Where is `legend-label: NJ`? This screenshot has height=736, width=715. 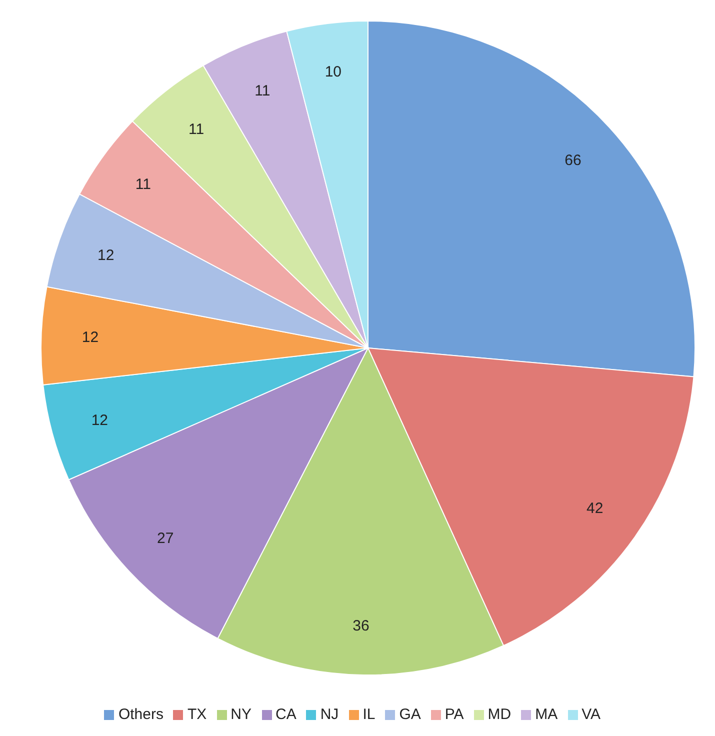
legend-label: NJ is located at coordinates (329, 714).